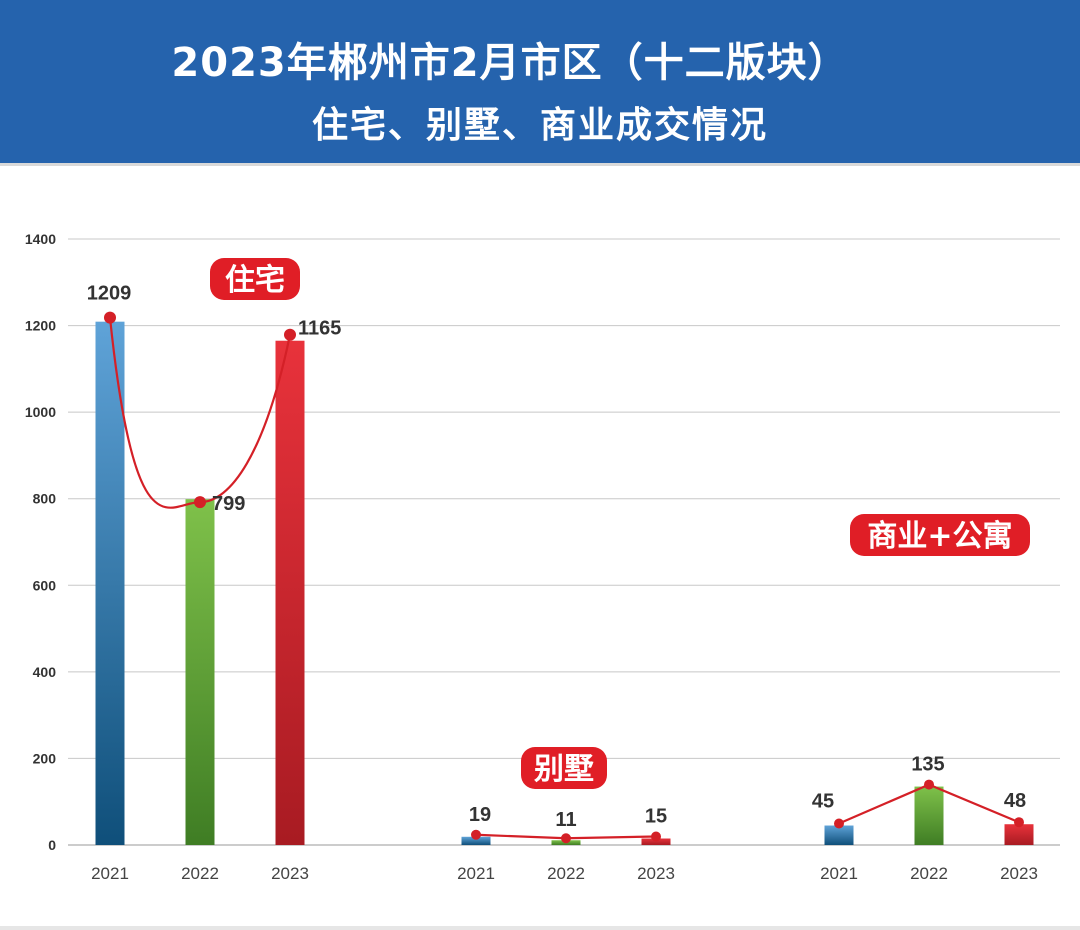  I want to click on data-label: 45, so click(823, 802).